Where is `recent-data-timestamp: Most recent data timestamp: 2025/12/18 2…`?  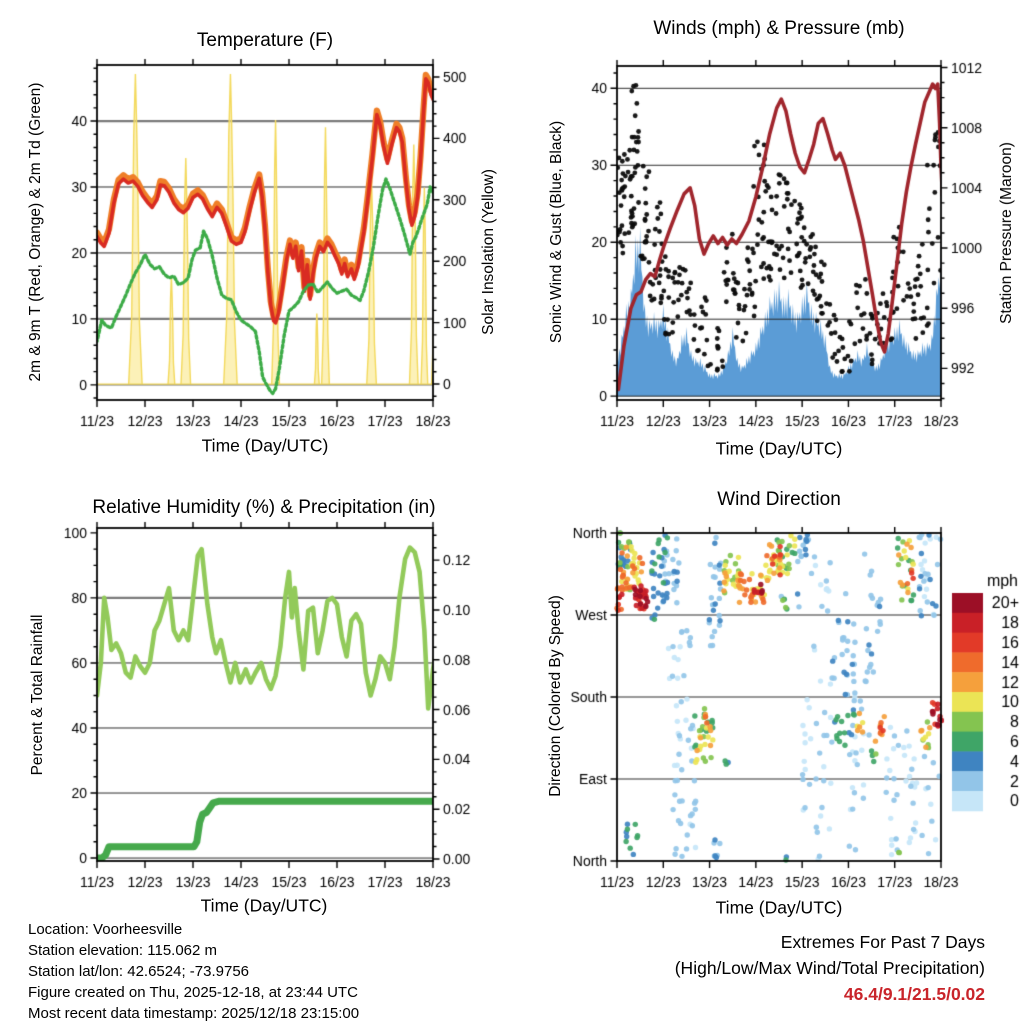 recent-data-timestamp: Most recent data timestamp: 2025/12/18 2… is located at coordinates (194, 1013).